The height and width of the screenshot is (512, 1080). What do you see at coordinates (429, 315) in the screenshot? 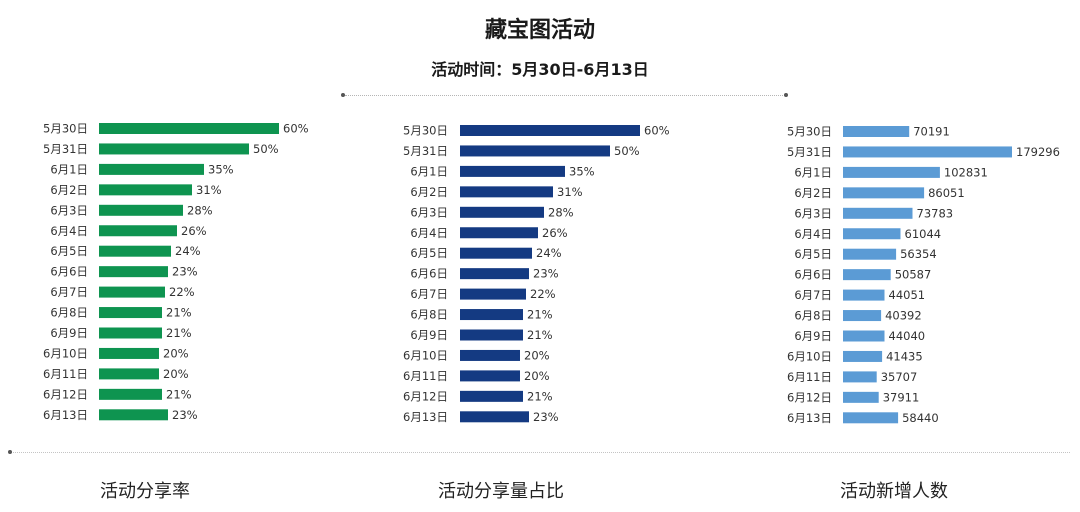
I see `category-label: 6月8日` at bounding box center [429, 315].